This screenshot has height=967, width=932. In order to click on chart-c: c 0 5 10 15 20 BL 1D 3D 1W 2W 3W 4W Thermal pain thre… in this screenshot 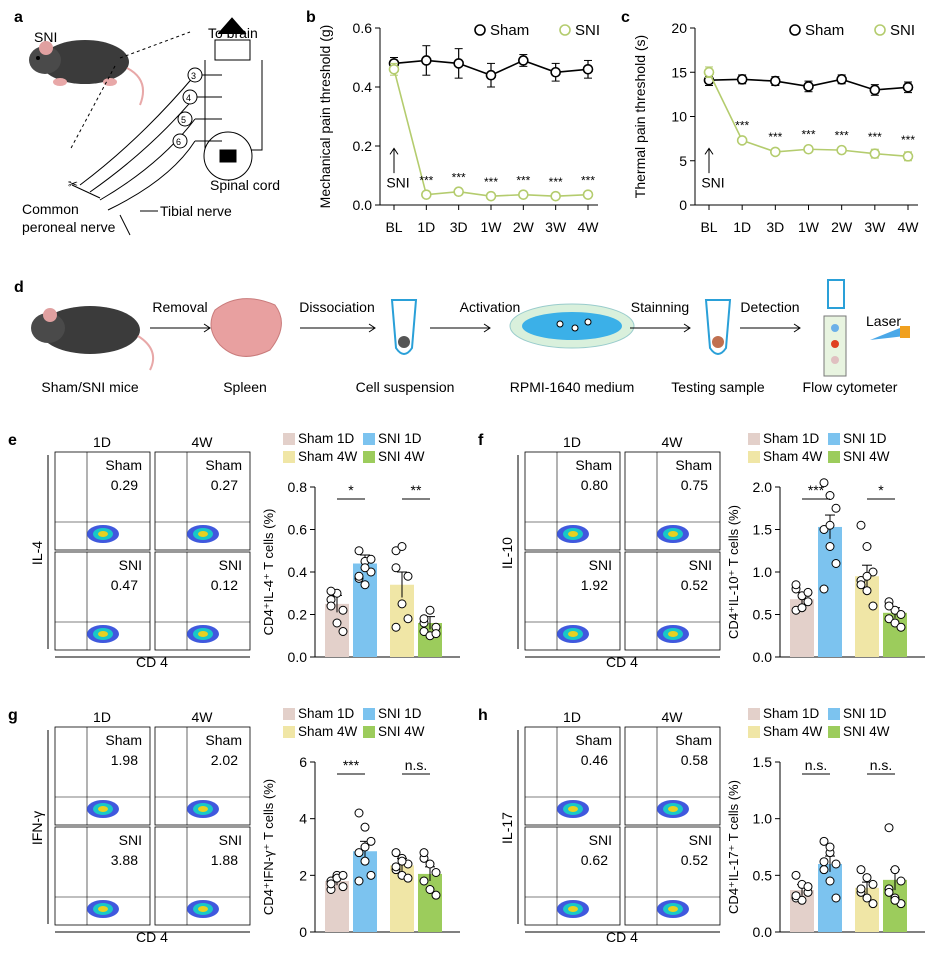, I will do `click(770, 122)`.